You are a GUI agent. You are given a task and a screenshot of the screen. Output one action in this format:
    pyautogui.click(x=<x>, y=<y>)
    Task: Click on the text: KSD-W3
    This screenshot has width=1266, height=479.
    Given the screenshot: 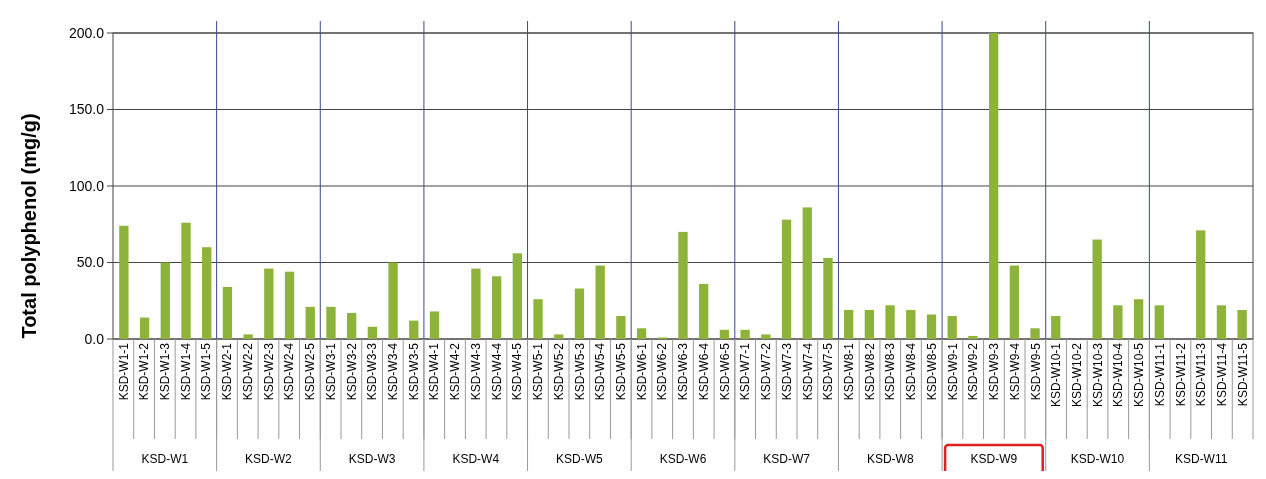 What is the action you would take?
    pyautogui.click(x=372, y=459)
    